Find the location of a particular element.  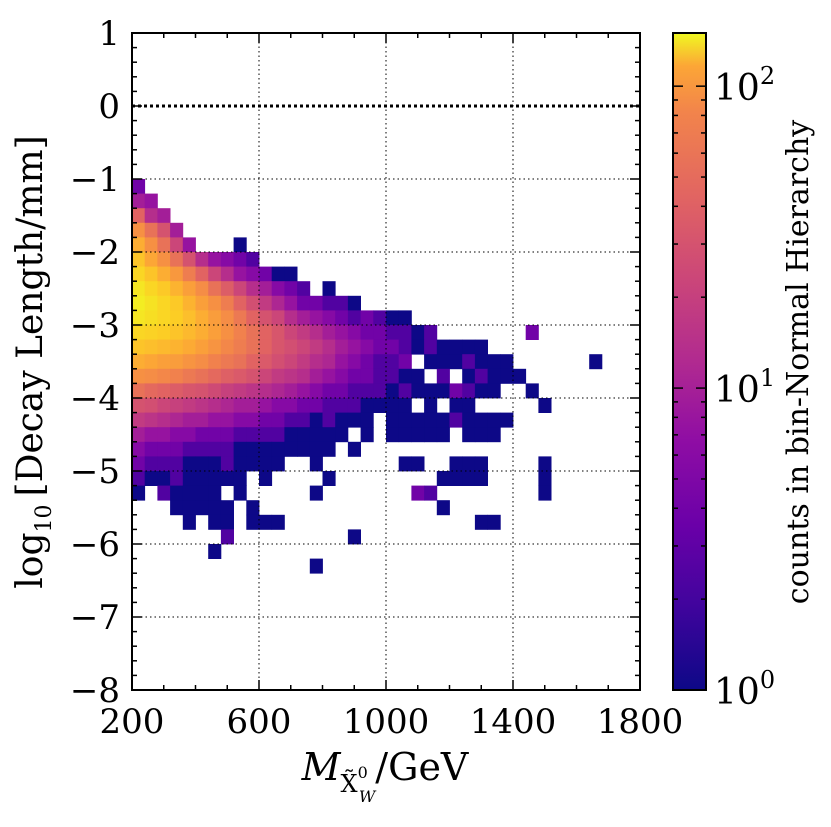

x-tick-label: 600 is located at coordinates (259, 722).